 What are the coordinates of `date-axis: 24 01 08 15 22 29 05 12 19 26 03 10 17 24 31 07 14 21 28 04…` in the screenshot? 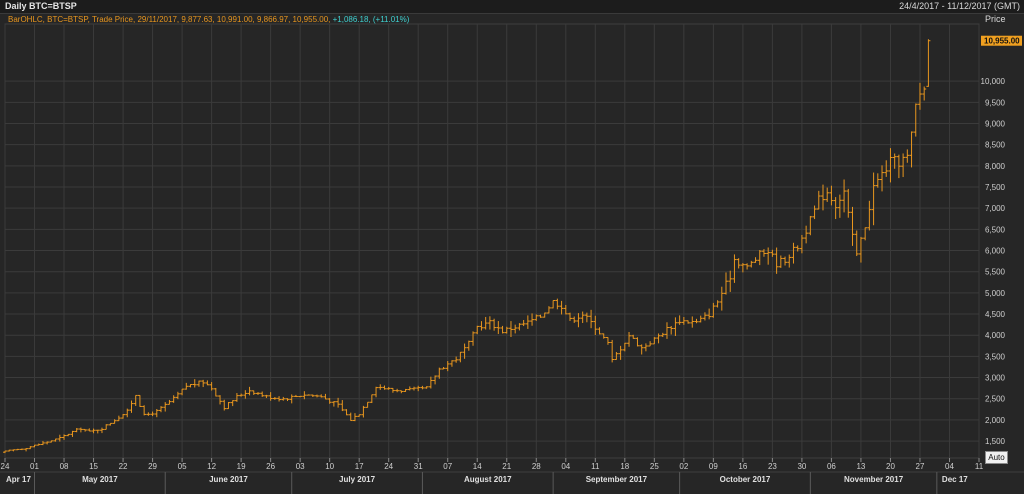 It's located at (512, 476).